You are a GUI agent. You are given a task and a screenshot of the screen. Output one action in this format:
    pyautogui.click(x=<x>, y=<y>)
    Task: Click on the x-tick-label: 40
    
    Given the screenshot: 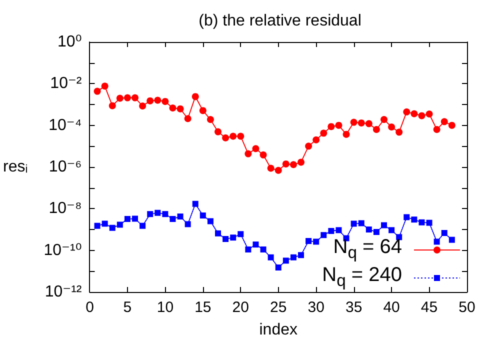 What is the action you would take?
    pyautogui.click(x=391, y=307)
    